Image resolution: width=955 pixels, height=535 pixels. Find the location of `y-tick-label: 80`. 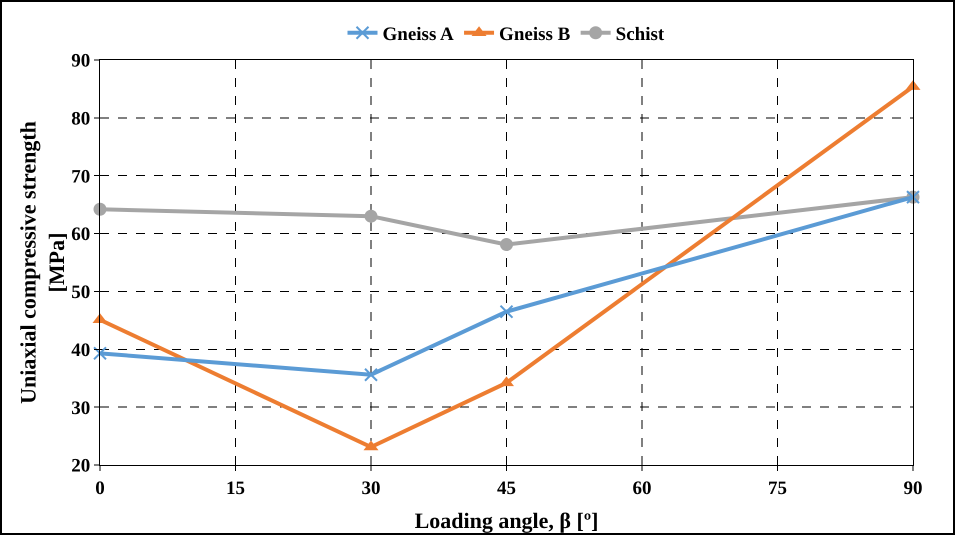

y-tick-label: 80 is located at coordinates (80, 119).